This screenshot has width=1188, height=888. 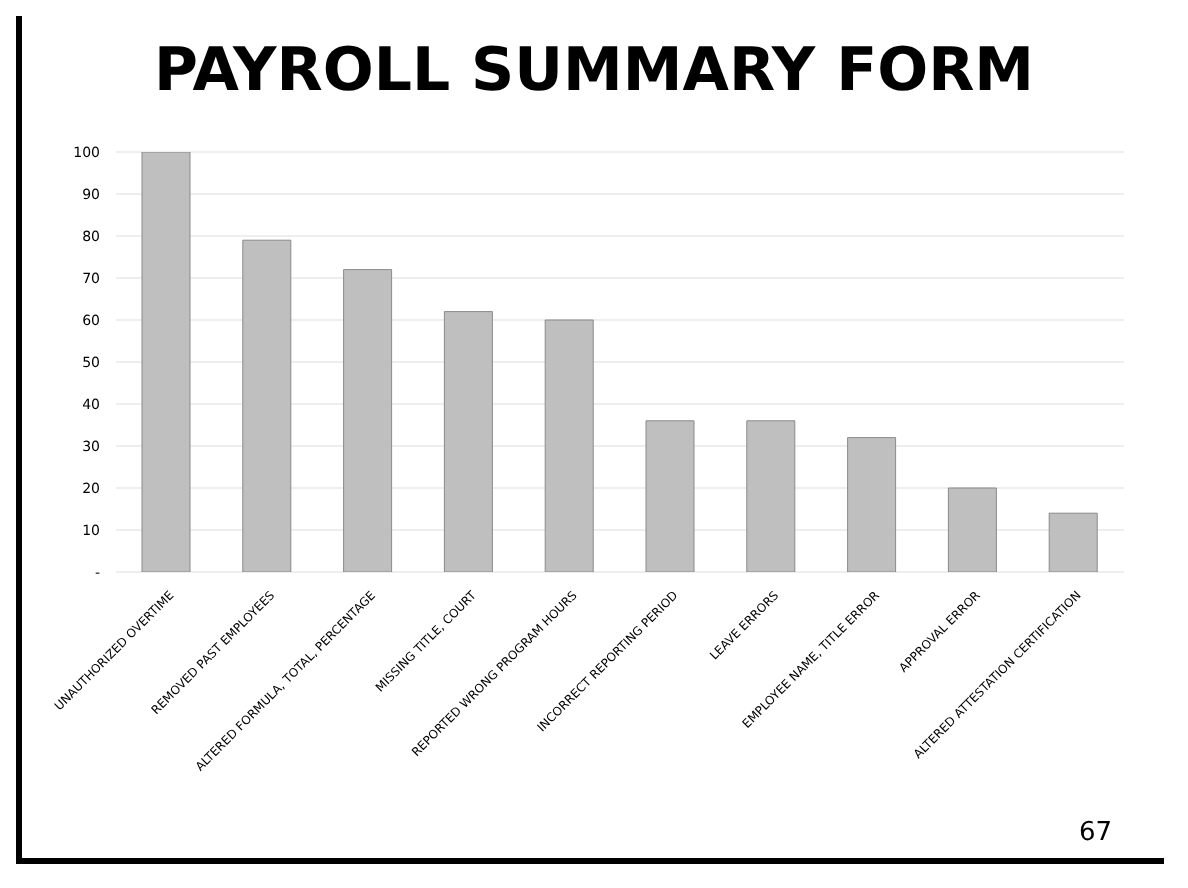 I want to click on text: 67, so click(x=1095, y=833).